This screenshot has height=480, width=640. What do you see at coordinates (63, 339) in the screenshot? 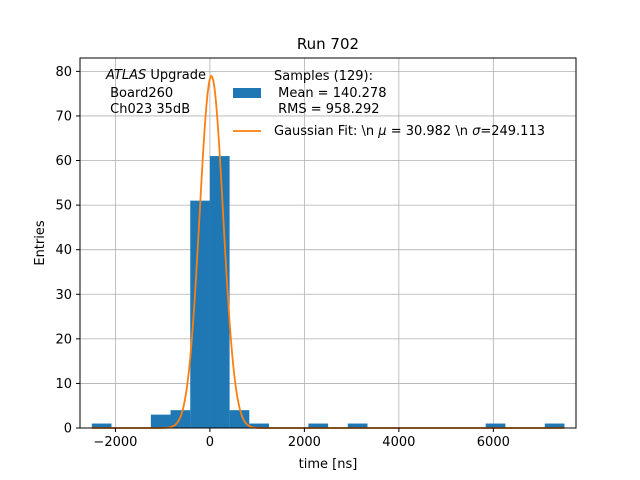
I see `y-tick-label: 20` at bounding box center [63, 339].